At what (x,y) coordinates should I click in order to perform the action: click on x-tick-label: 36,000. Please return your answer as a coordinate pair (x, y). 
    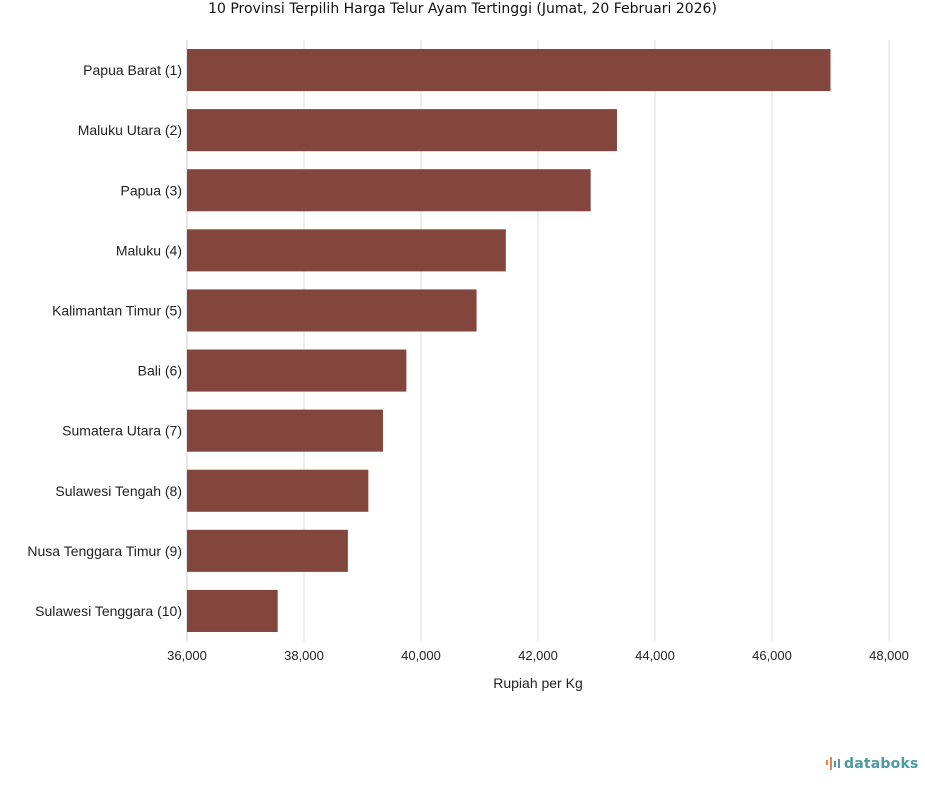
    Looking at the image, I should click on (187, 655).